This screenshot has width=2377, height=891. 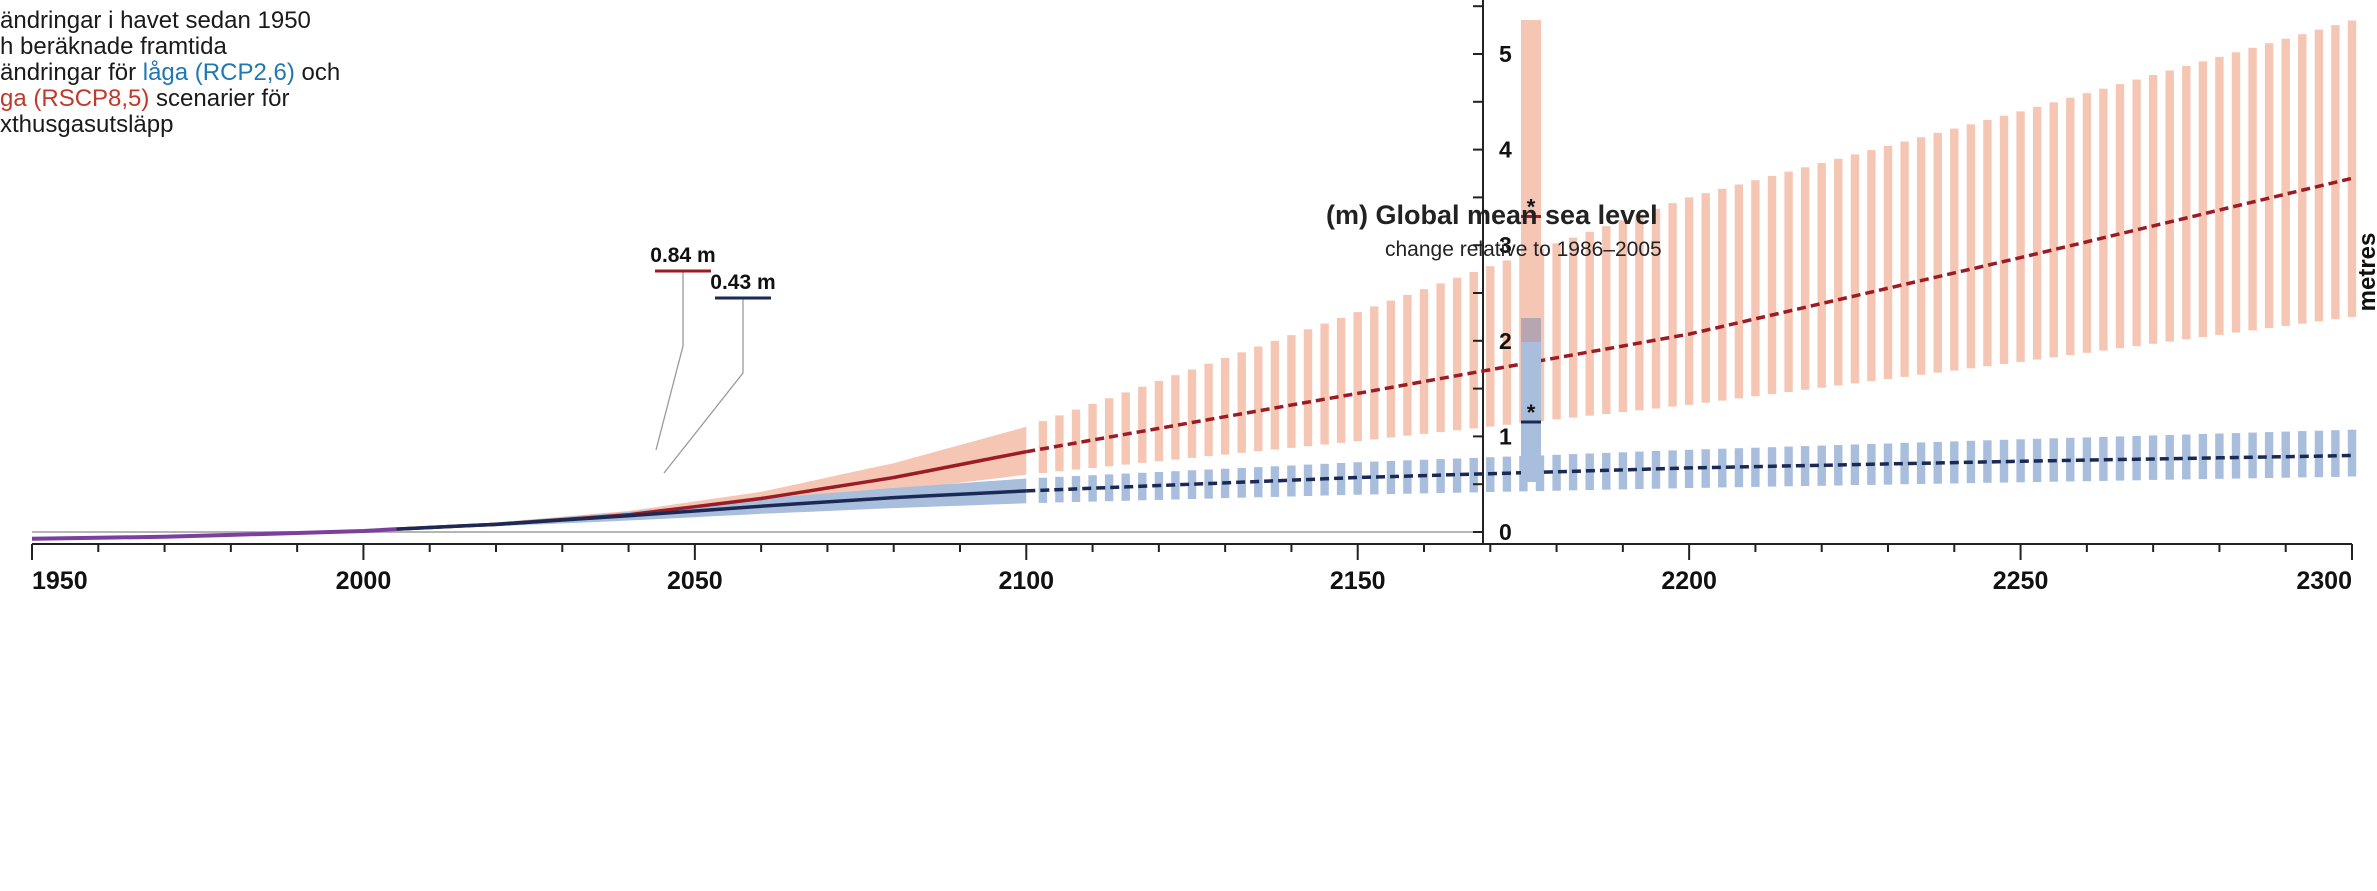 I want to click on x-tick-label: 2100, so click(x=1026, y=581).